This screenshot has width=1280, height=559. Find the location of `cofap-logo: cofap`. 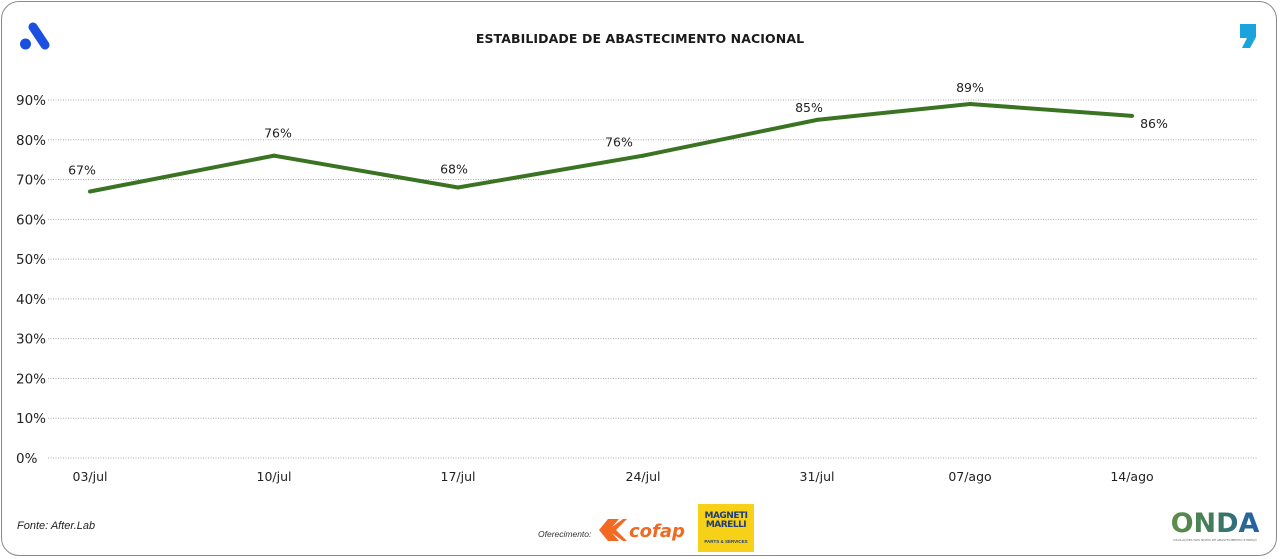

cofap-logo: cofap is located at coordinates (642, 530).